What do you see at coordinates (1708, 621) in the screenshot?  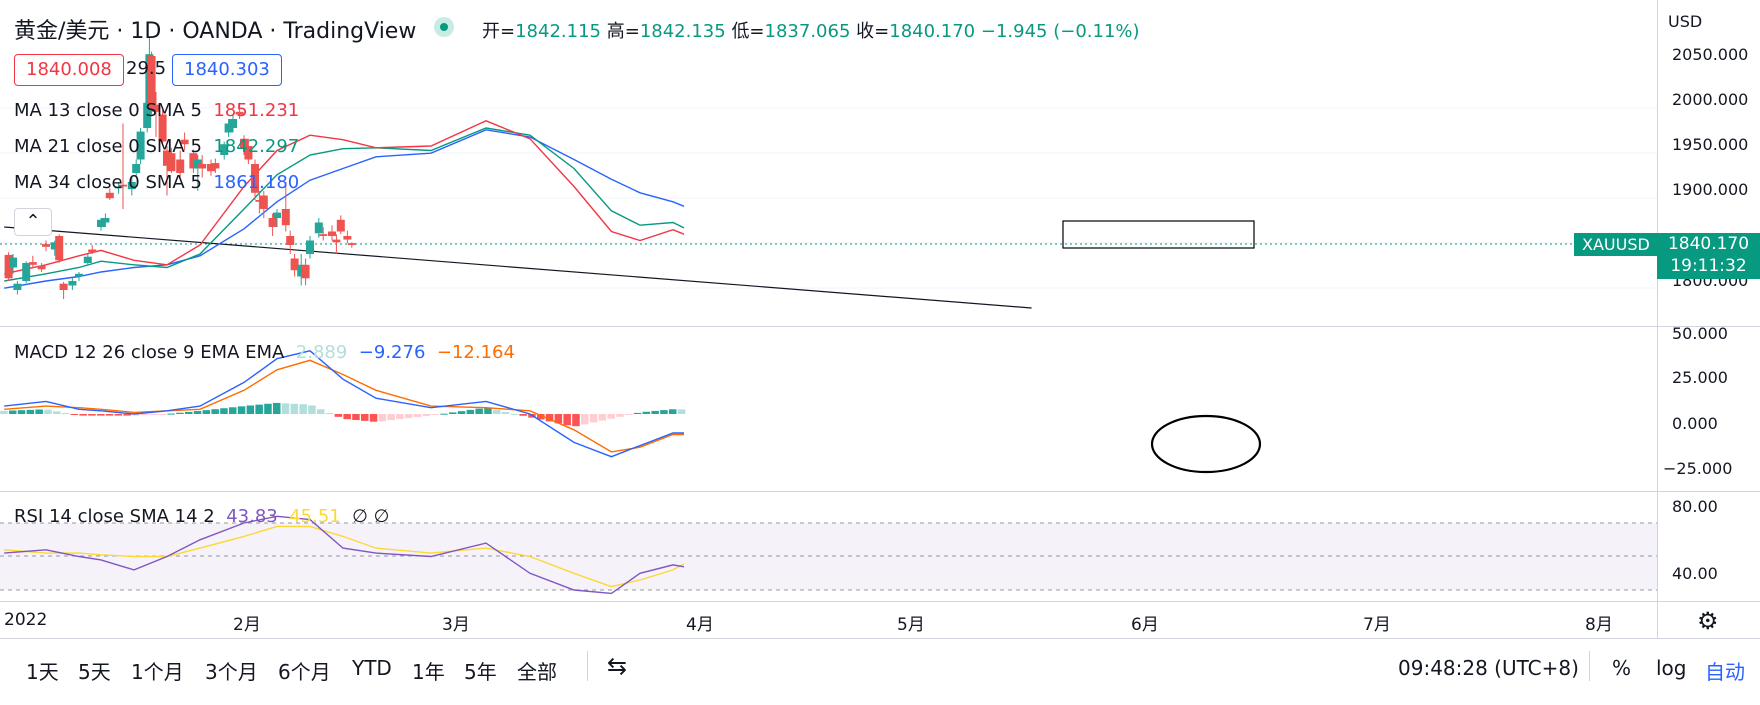 I see `settings-gear-icon: ⚙` at bounding box center [1708, 621].